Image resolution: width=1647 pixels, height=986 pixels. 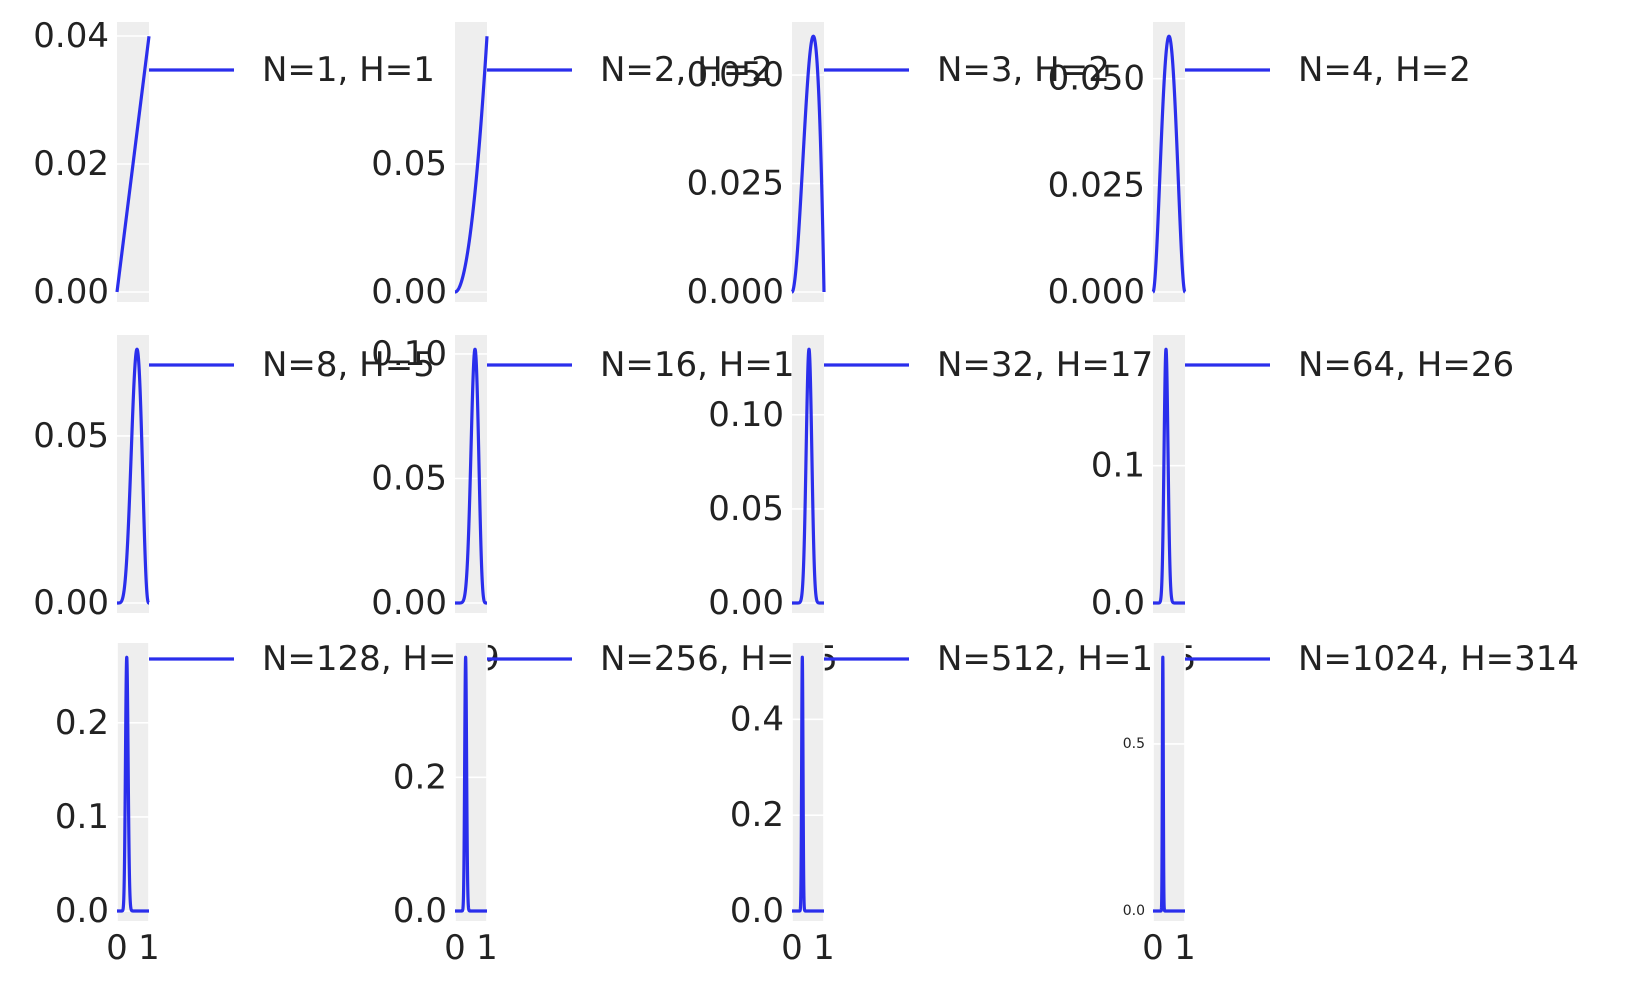 What do you see at coordinates (757, 719) in the screenshot?
I see `y-tick-label: 0.4` at bounding box center [757, 719].